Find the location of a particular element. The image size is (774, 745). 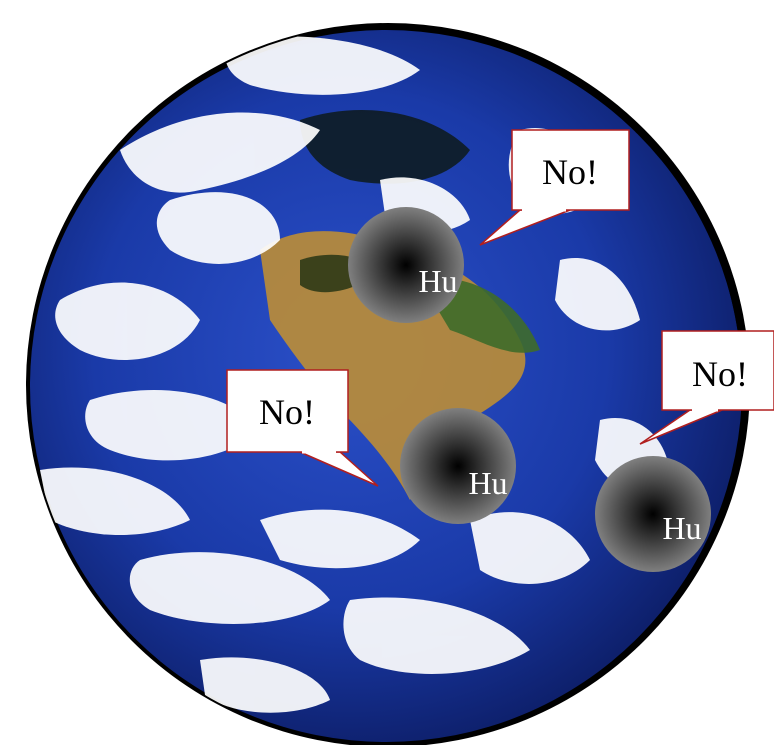

callout-top: No! is located at coordinates (554, 187).